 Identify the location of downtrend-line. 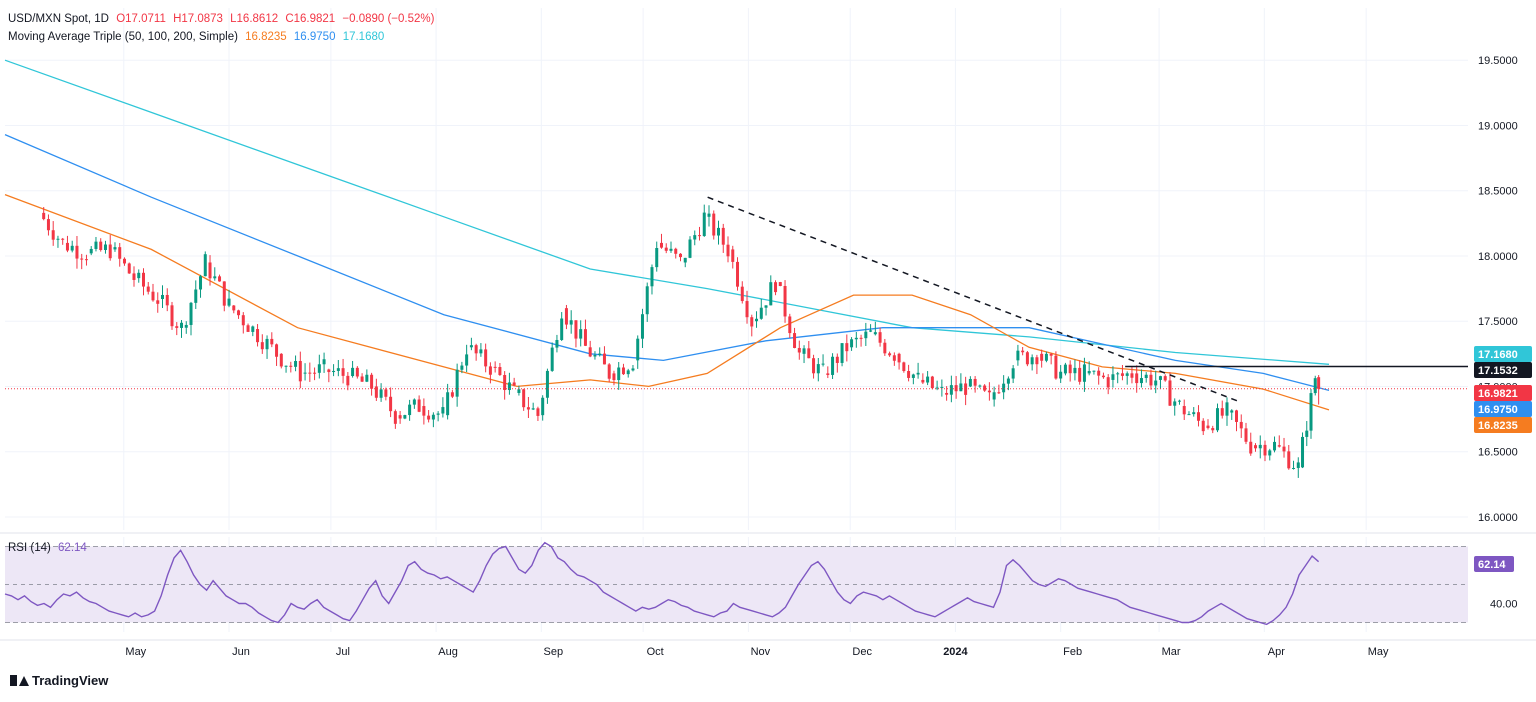
(974, 299).